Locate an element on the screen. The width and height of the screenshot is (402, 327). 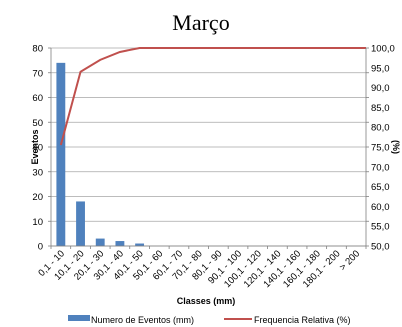
y2-tick-label: 80,0 is located at coordinates (380, 128).